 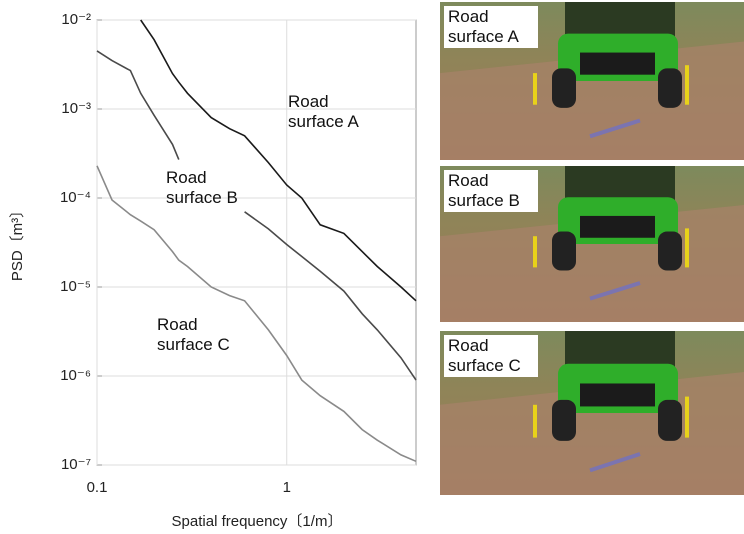 I want to click on y-tick-label: 10⁻², so click(x=76, y=19).